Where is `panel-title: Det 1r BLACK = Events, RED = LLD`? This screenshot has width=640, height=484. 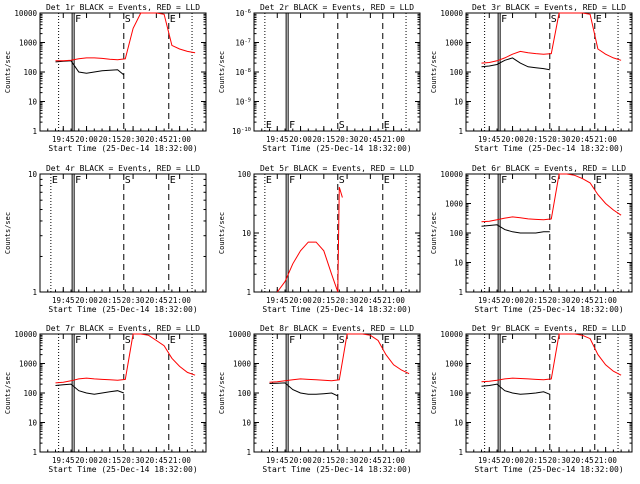 panel-title: Det 1r BLACK = Events, RED = LLD is located at coordinates (123, 7).